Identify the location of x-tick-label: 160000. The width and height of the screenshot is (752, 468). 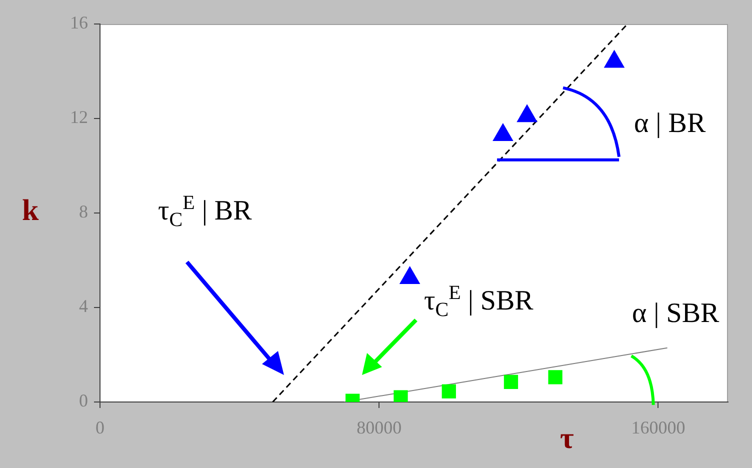
(658, 428).